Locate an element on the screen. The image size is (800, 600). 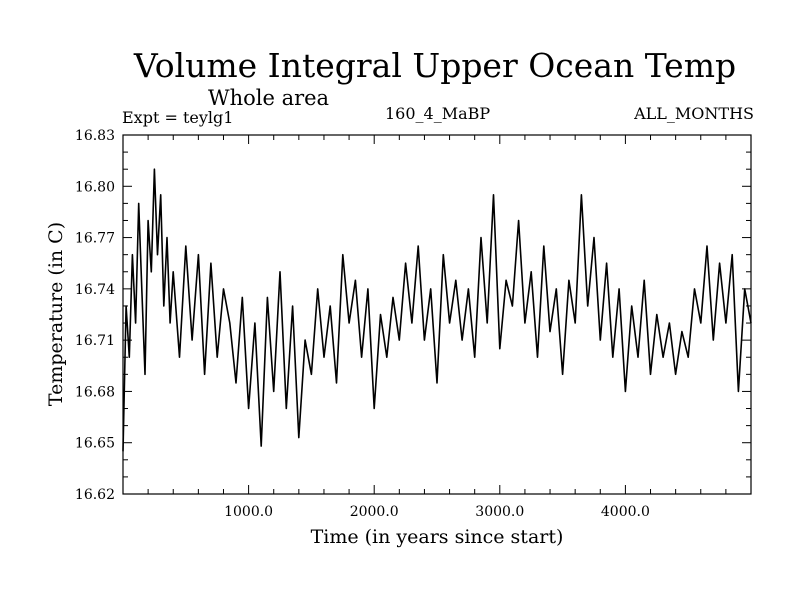
y-tick-label: 16.65 is located at coordinates (95, 444).